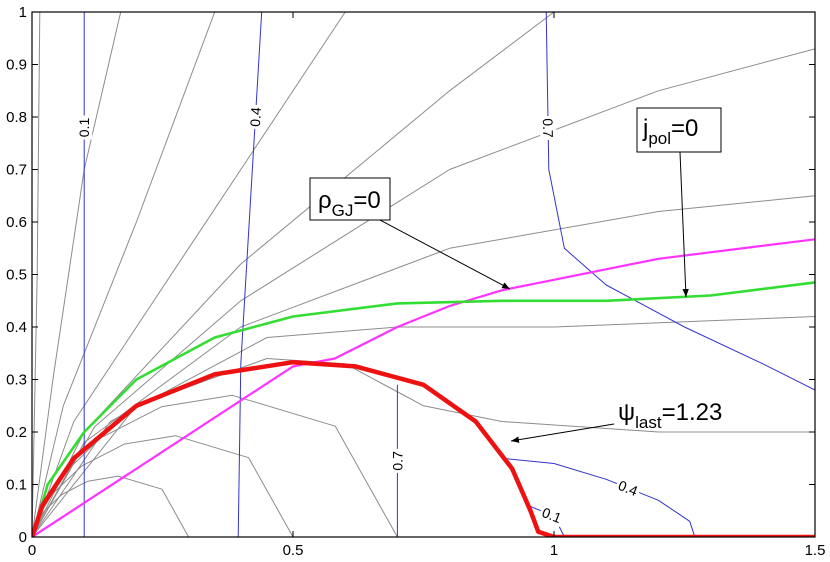 The height and width of the screenshot is (562, 830). Describe the element at coordinates (16, 327) in the screenshot. I see `y-tick-label: 0.4` at that location.